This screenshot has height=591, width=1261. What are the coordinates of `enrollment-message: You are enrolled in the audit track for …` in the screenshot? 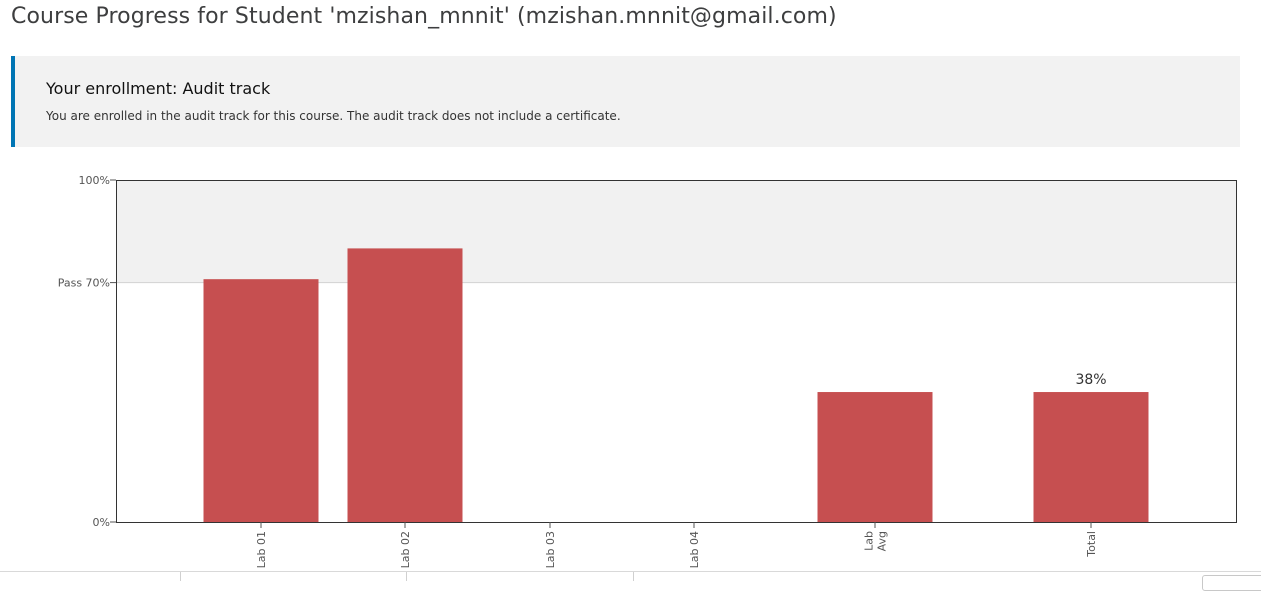 It's located at (333, 116).